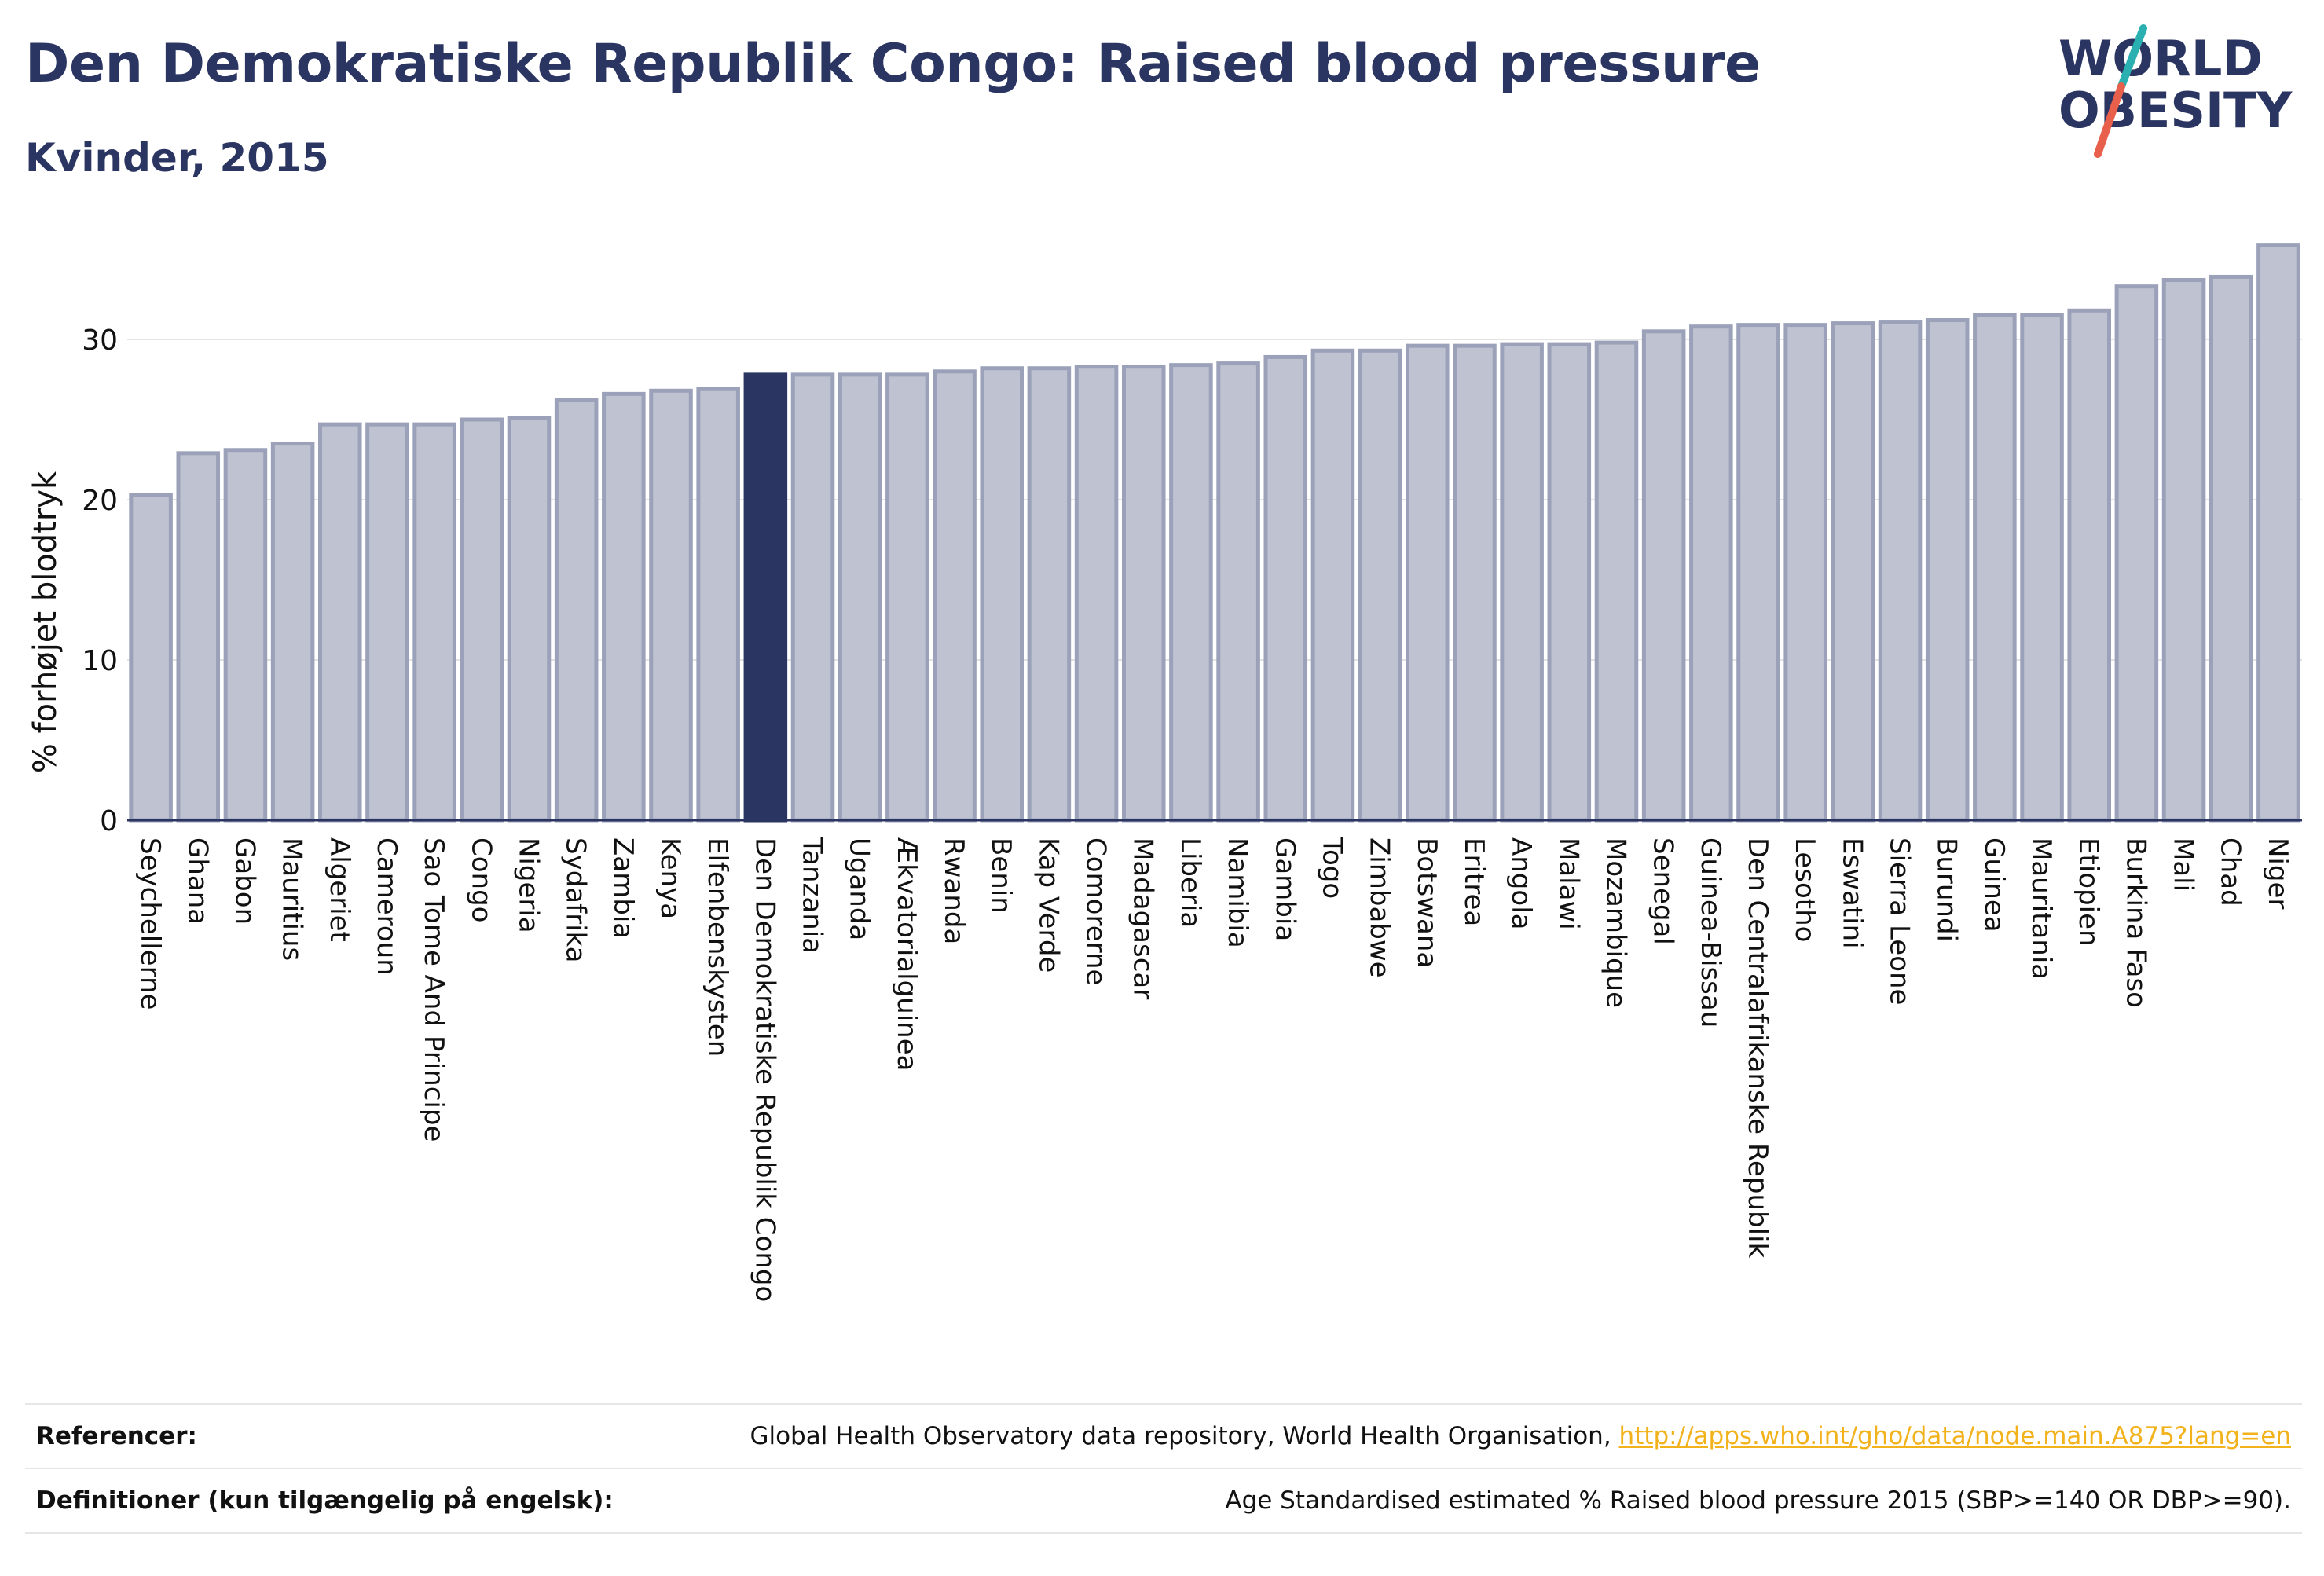 This screenshot has width=2324, height=1576. Describe the element at coordinates (765, 597) in the screenshot. I see `bar-highlighted` at that location.